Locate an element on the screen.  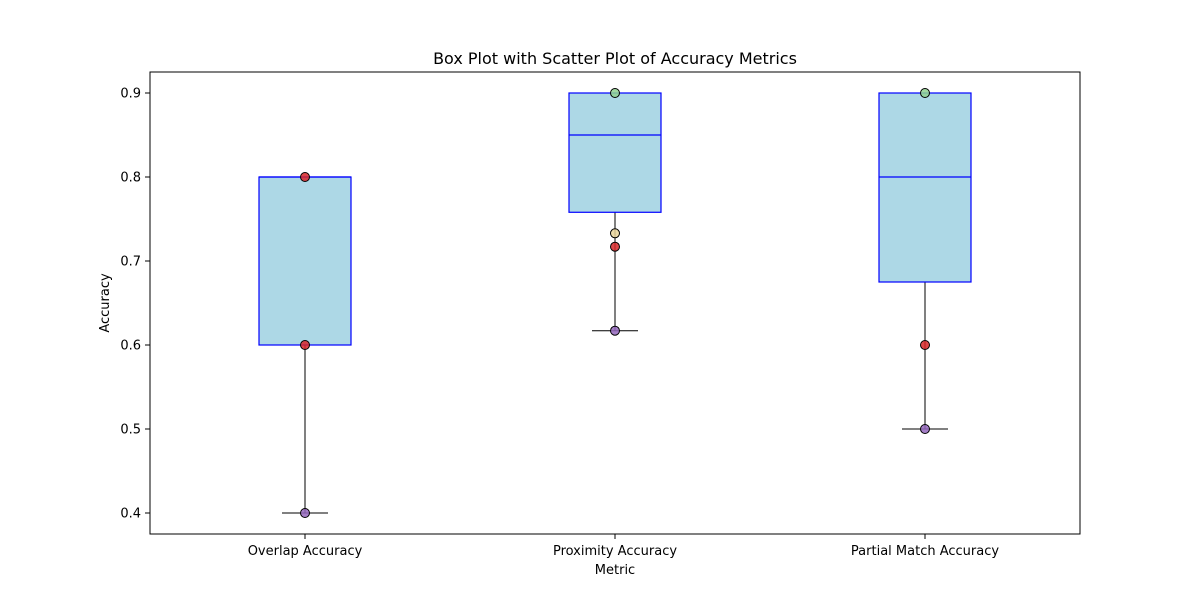
x-tick-label: Partial Match Accuracy is located at coordinates (925, 551).